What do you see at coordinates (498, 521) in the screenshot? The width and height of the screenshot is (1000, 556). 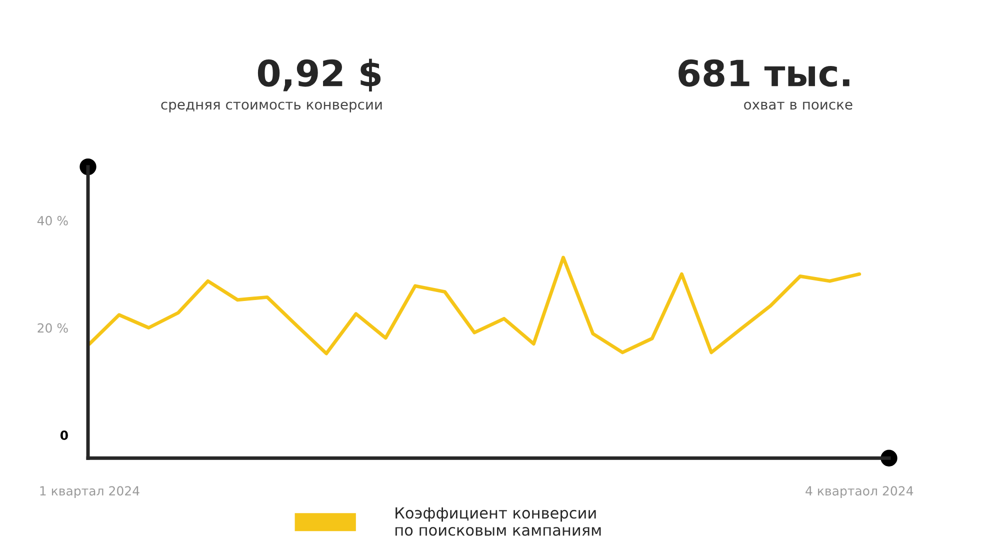 I see `text: Коэффициент конверсии по поисковым кампаниям` at bounding box center [498, 521].